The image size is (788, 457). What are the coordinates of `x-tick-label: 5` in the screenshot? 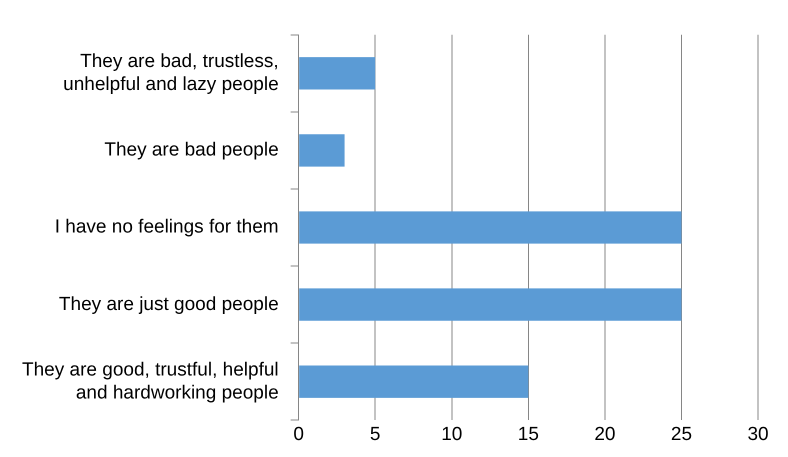 It's located at (375, 434).